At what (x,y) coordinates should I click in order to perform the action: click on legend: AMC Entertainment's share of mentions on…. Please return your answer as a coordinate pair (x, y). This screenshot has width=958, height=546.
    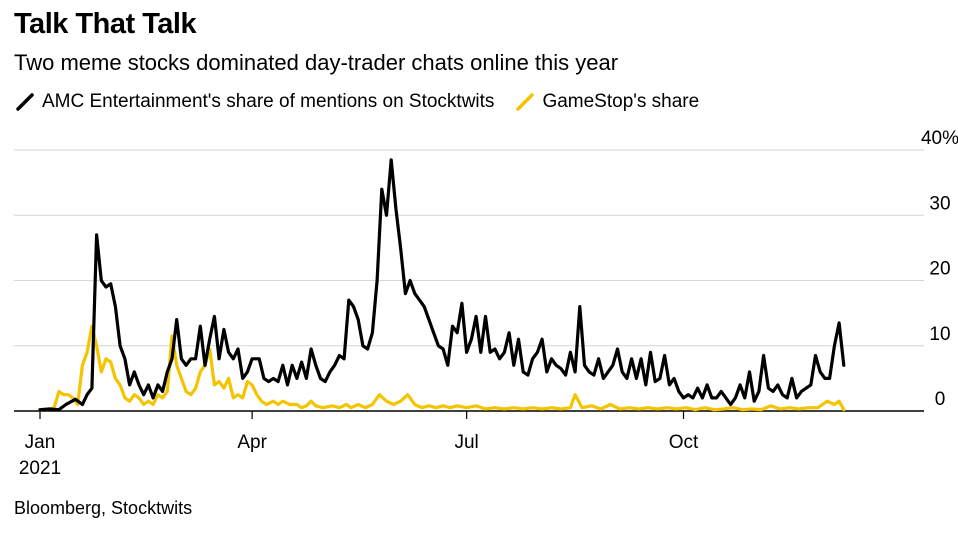
    Looking at the image, I should click on (366, 102).